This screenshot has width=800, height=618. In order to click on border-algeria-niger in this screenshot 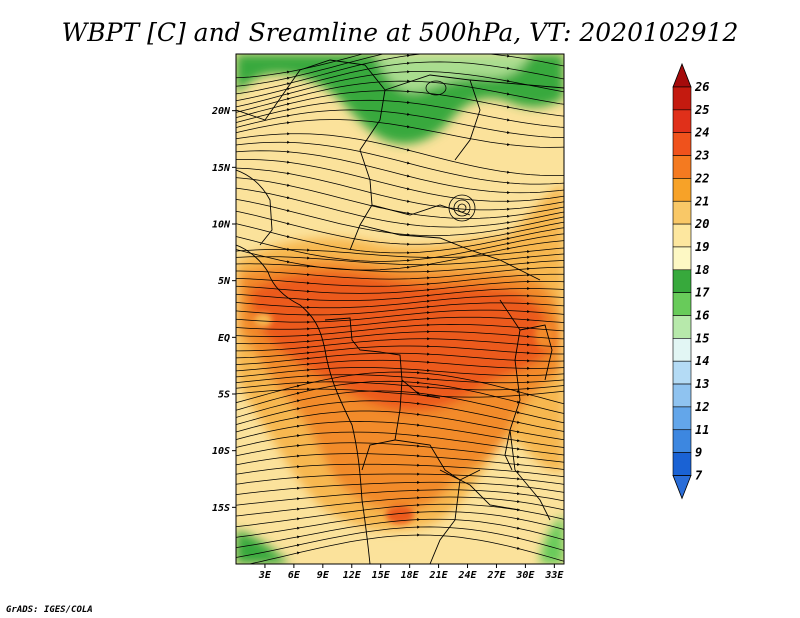, I will do `click(268, 95)`.